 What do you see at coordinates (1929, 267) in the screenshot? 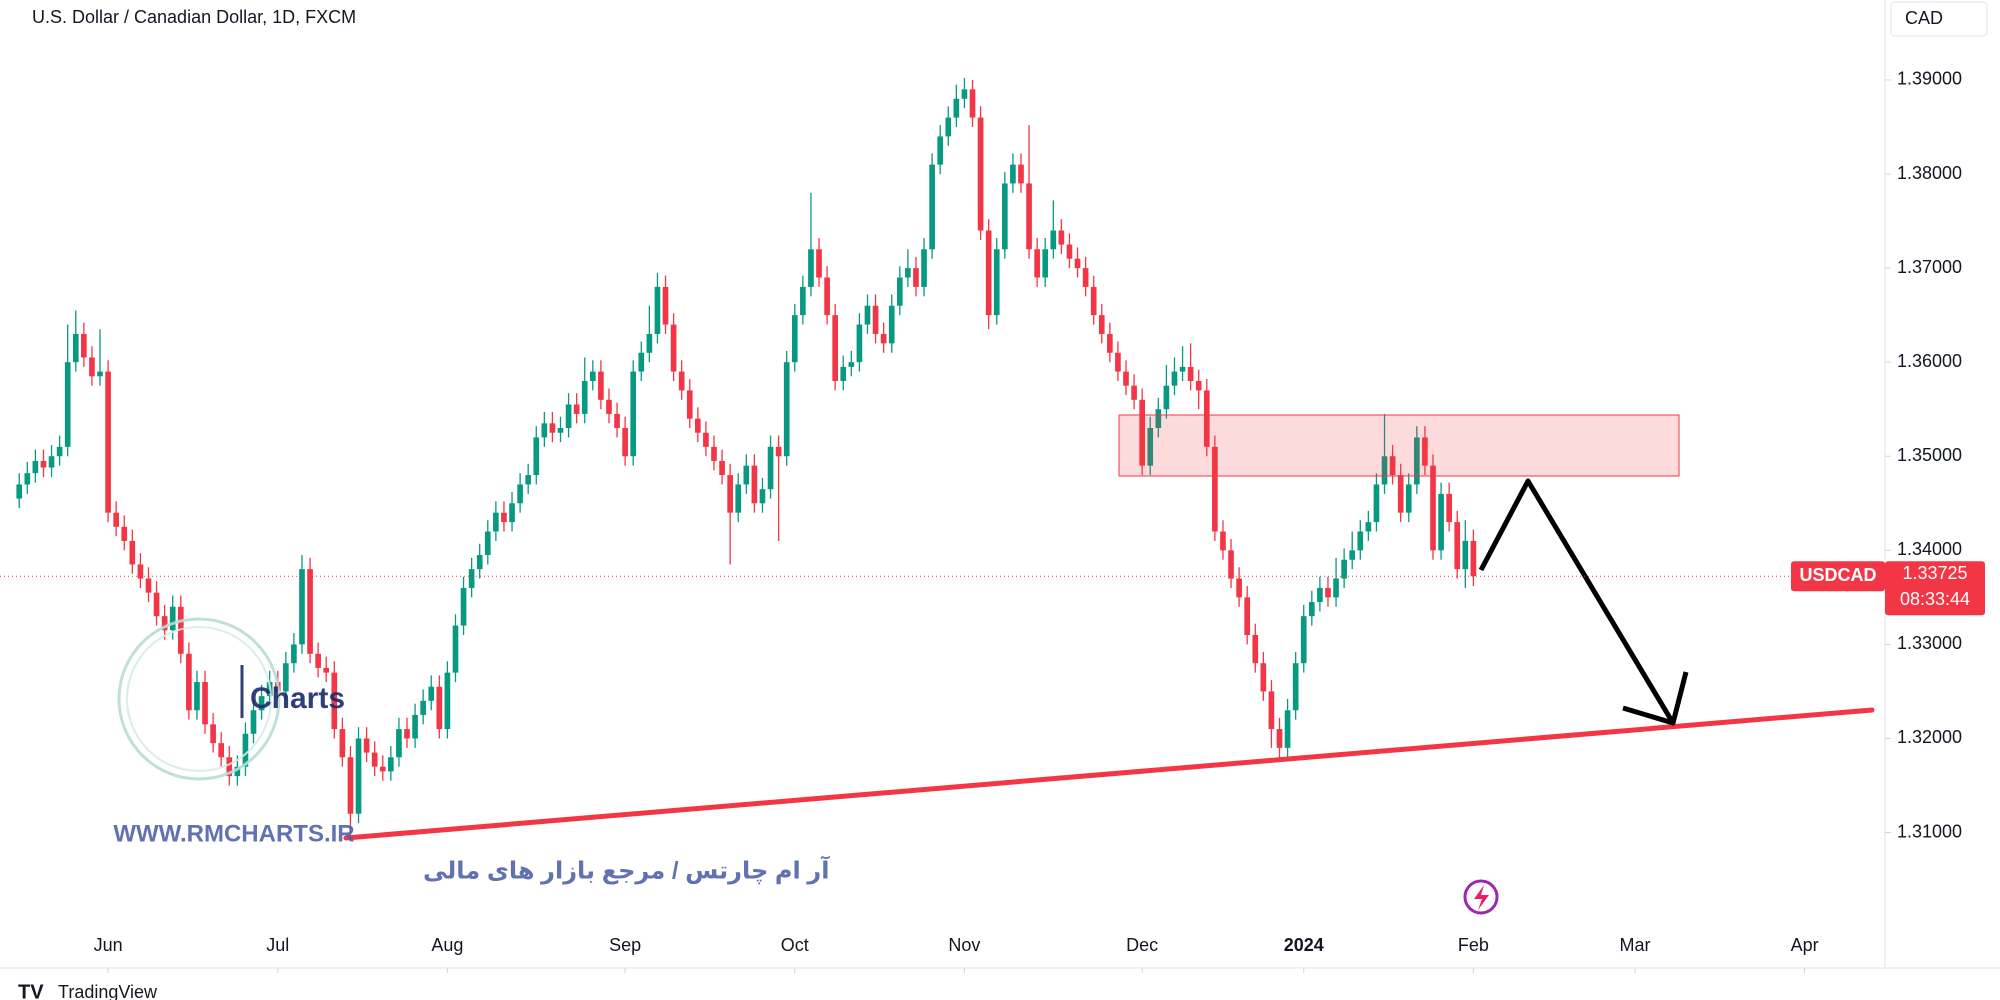
I see `y-tick-label: 1.37000` at bounding box center [1929, 267].